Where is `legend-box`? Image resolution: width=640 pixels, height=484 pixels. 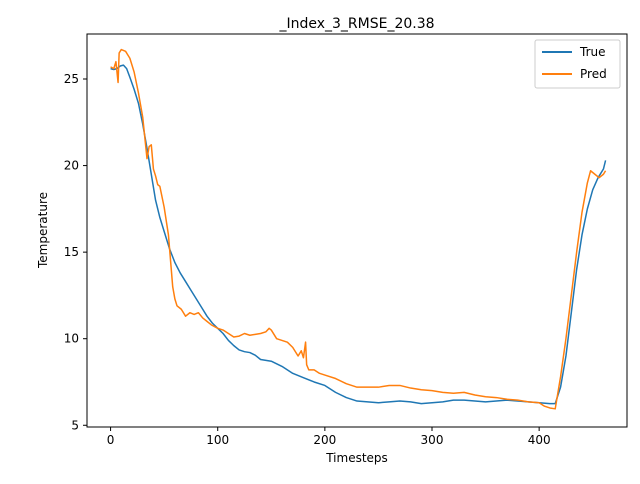 legend-box is located at coordinates (577, 64).